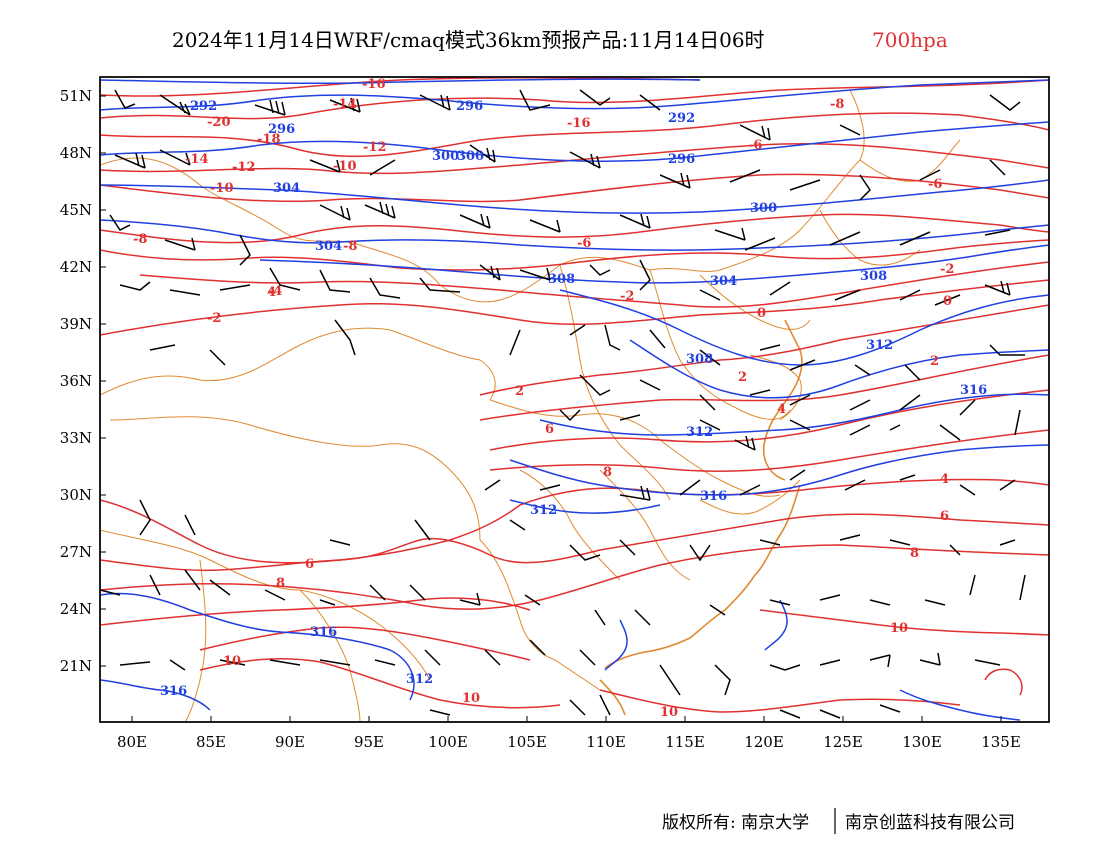 Image resolution: width=1100 pixels, height=850 pixels. What do you see at coordinates (566, 719) in the screenshot?
I see `lon-ticks` at bounding box center [566, 719].